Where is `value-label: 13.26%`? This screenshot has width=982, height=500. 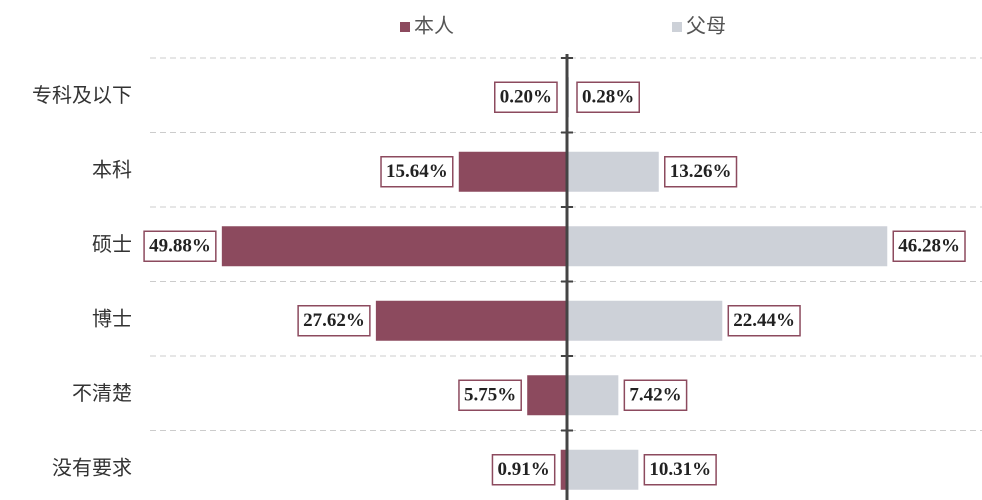 value-label: 13.26% is located at coordinates (701, 171).